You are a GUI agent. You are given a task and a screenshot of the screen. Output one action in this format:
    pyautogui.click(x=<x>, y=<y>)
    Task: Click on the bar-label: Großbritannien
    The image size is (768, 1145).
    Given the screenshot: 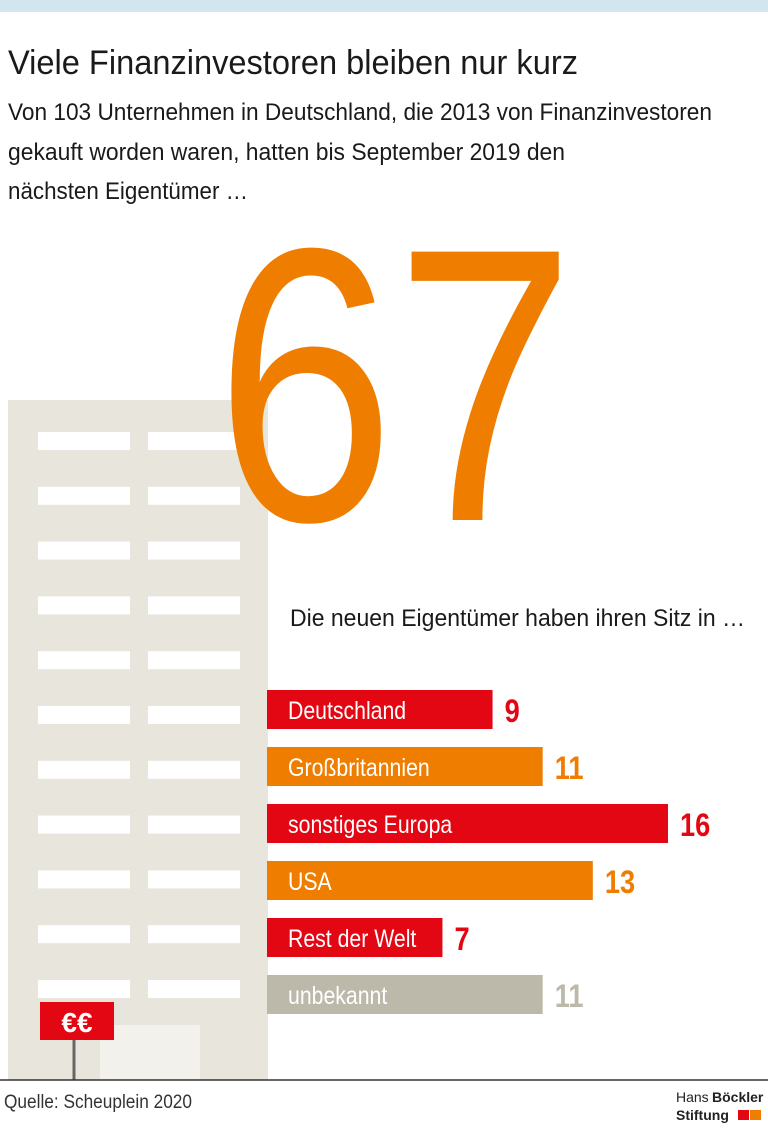 What is the action you would take?
    pyautogui.click(x=359, y=768)
    